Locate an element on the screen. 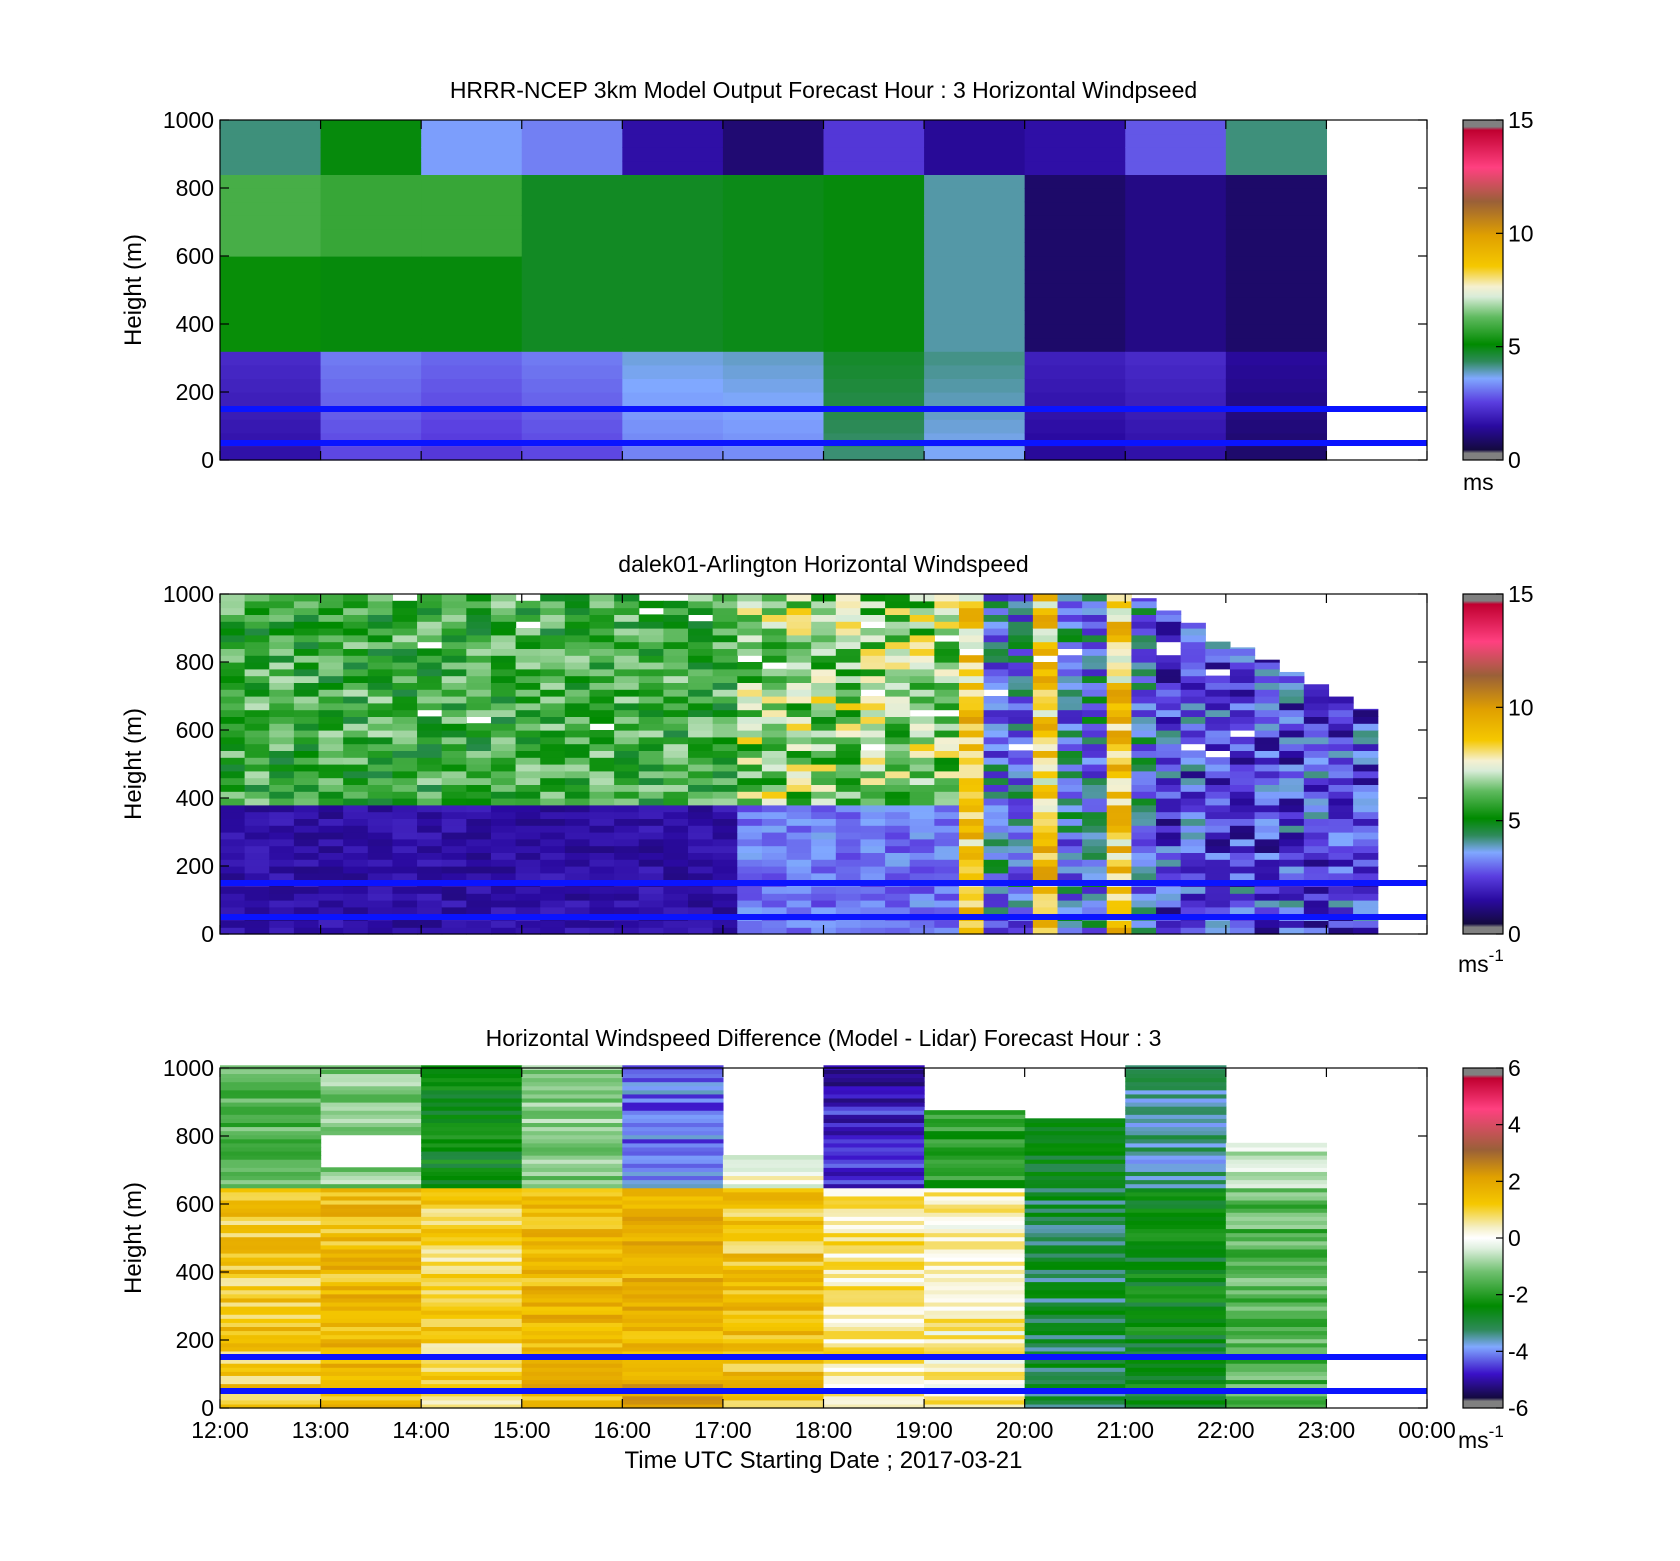 The width and height of the screenshot is (1680, 1561). y-tick-label: 1000 is located at coordinates (188, 1068).